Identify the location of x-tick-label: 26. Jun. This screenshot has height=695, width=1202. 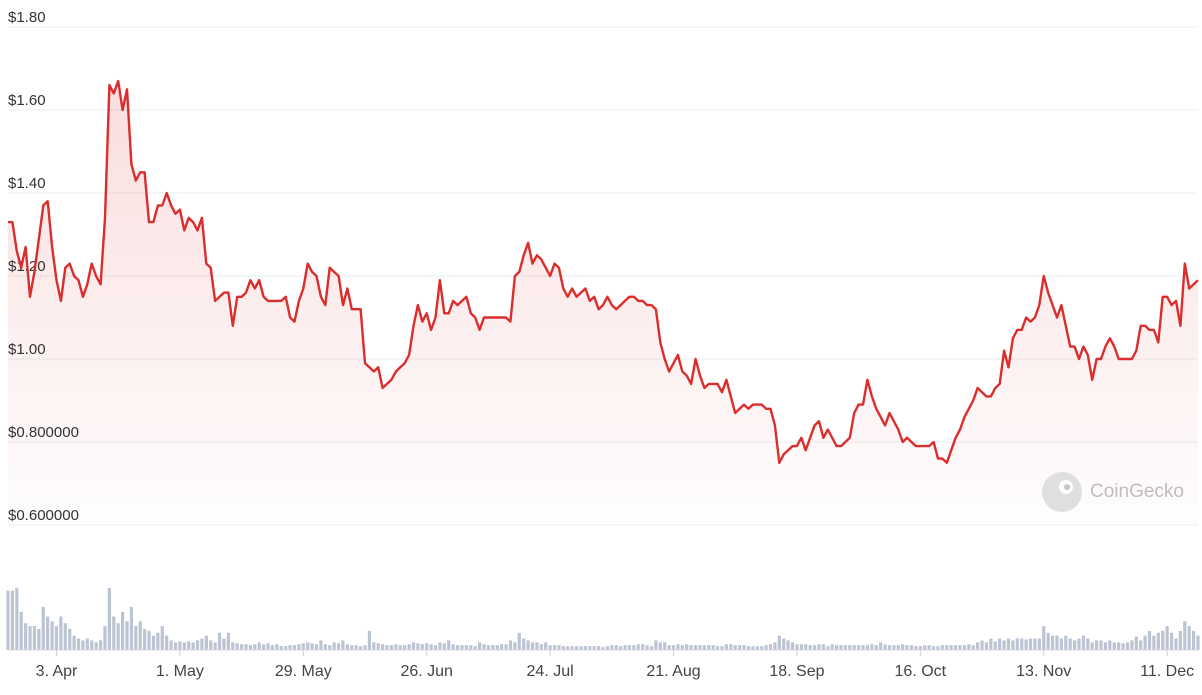
(426, 671).